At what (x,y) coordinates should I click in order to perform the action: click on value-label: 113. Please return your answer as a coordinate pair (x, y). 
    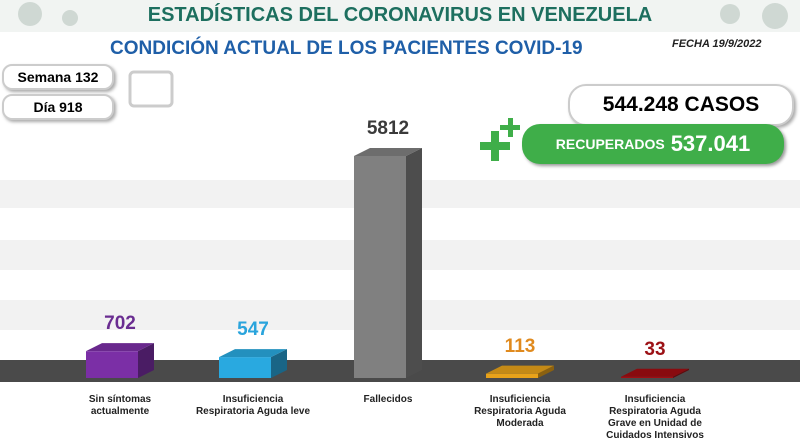
    Looking at the image, I should click on (520, 346).